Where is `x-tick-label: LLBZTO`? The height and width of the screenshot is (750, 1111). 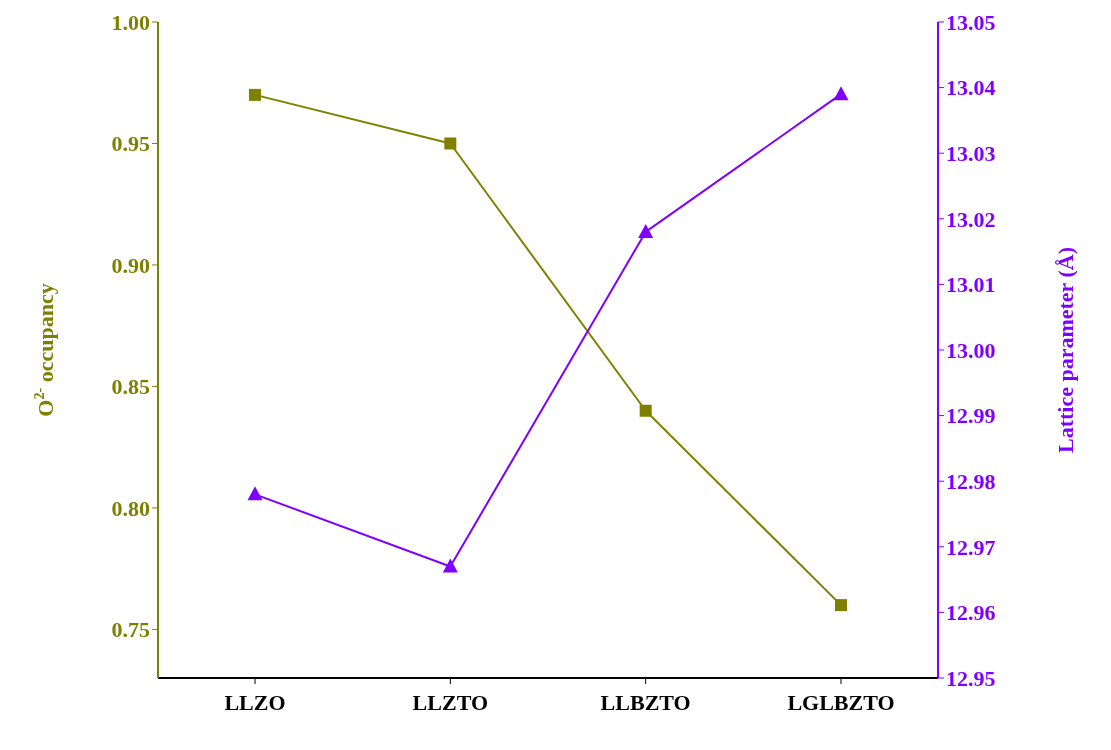 x-tick-label: LLBZTO is located at coordinates (645, 702).